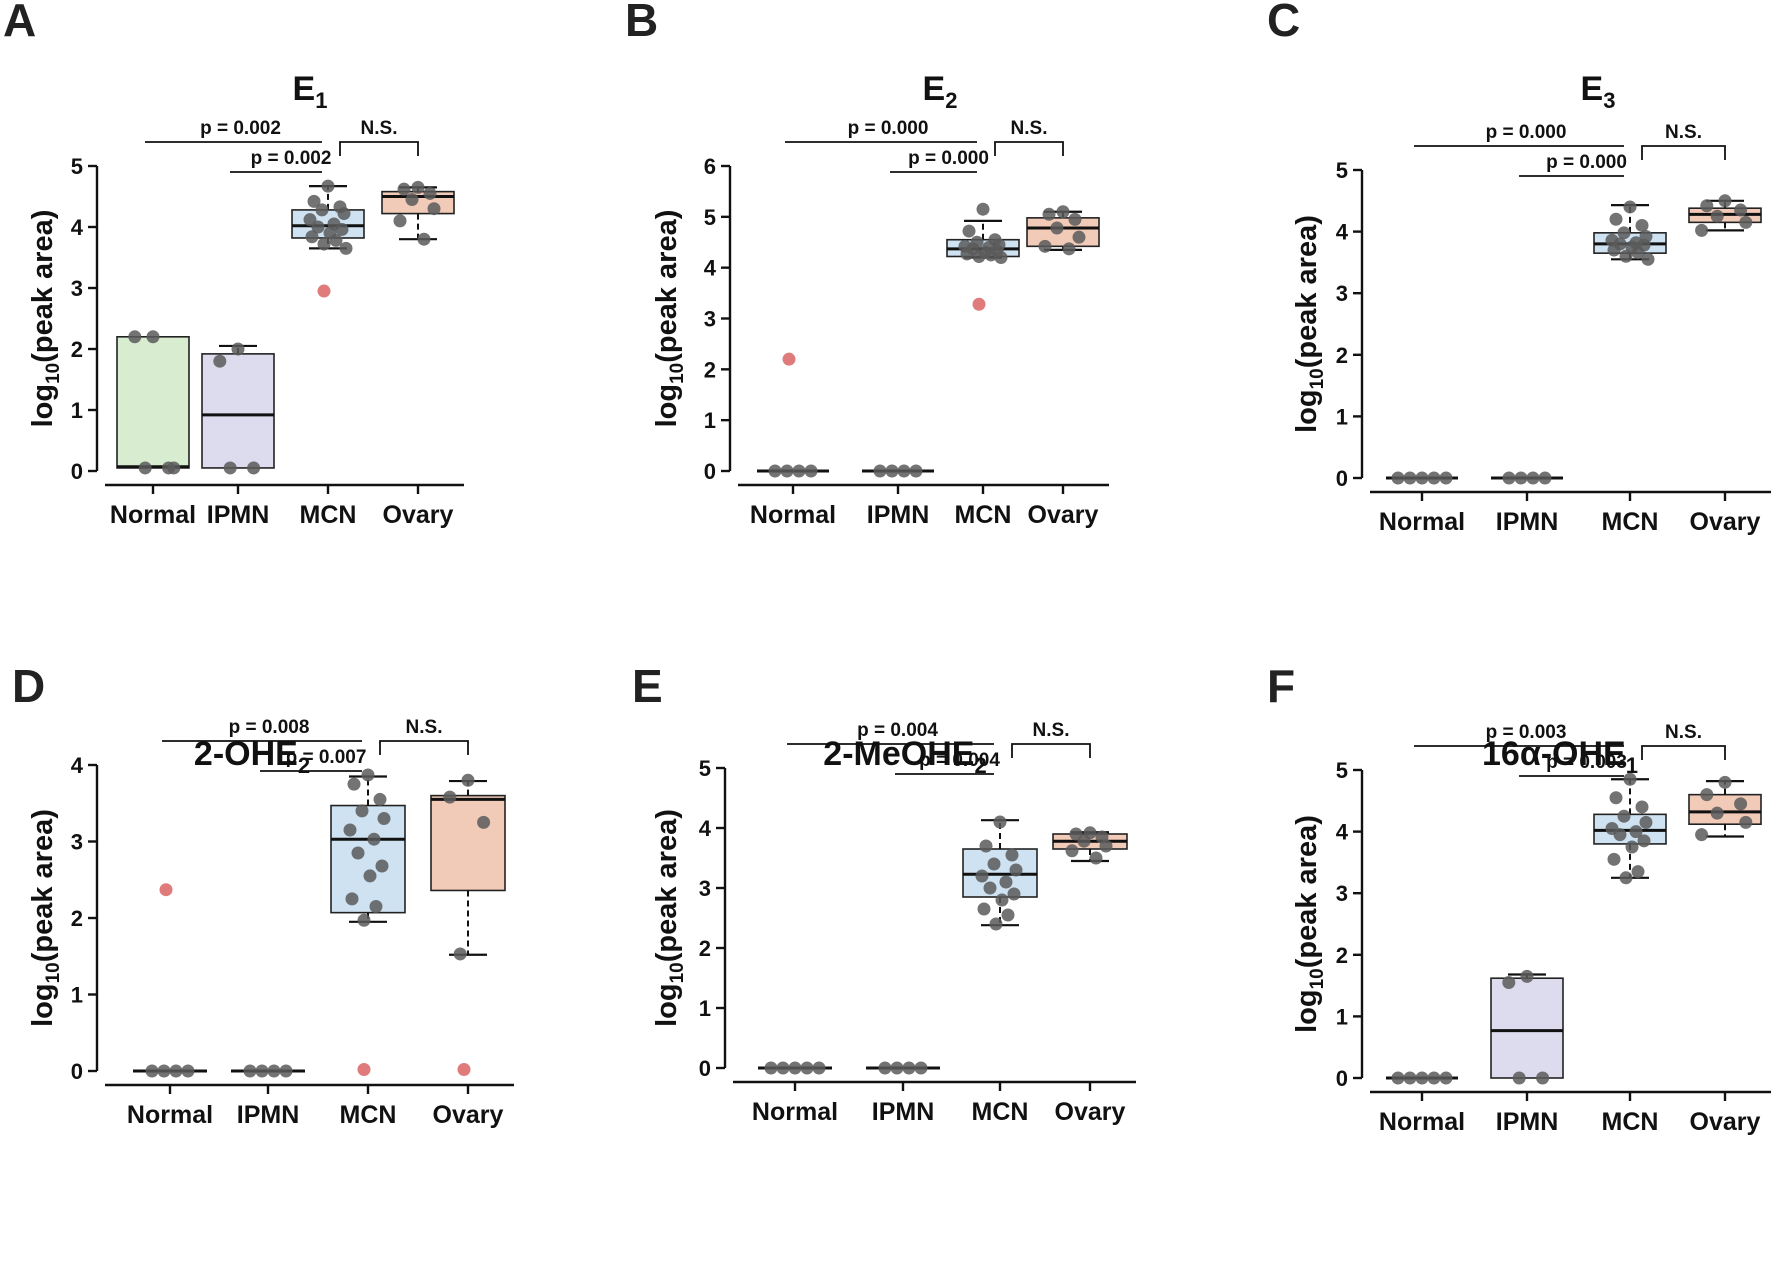 The height and width of the screenshot is (1273, 1772). What do you see at coordinates (368, 859) in the screenshot?
I see `box` at bounding box center [368, 859].